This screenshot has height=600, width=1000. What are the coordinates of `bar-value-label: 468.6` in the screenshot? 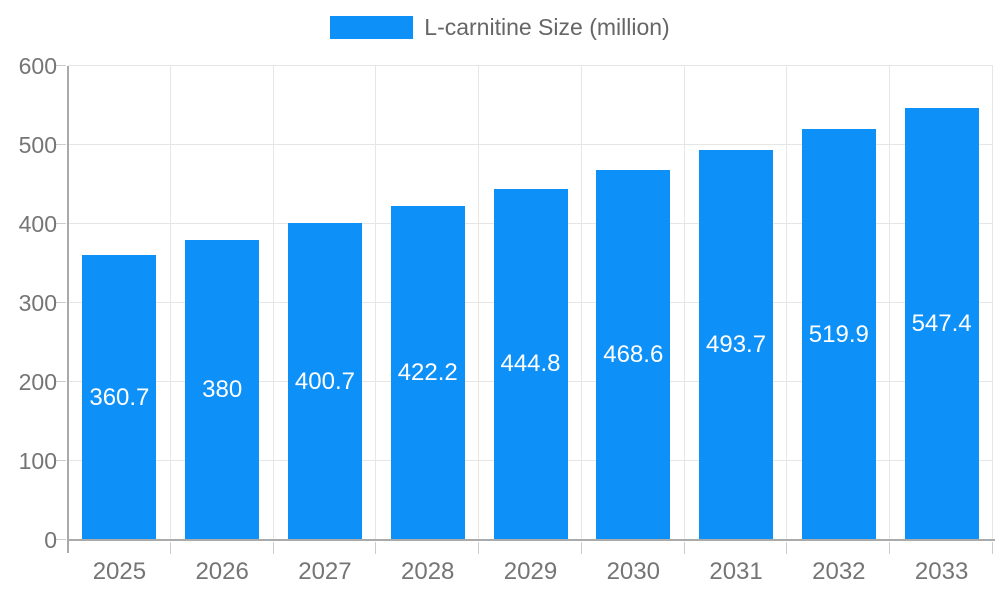 It's located at (633, 354).